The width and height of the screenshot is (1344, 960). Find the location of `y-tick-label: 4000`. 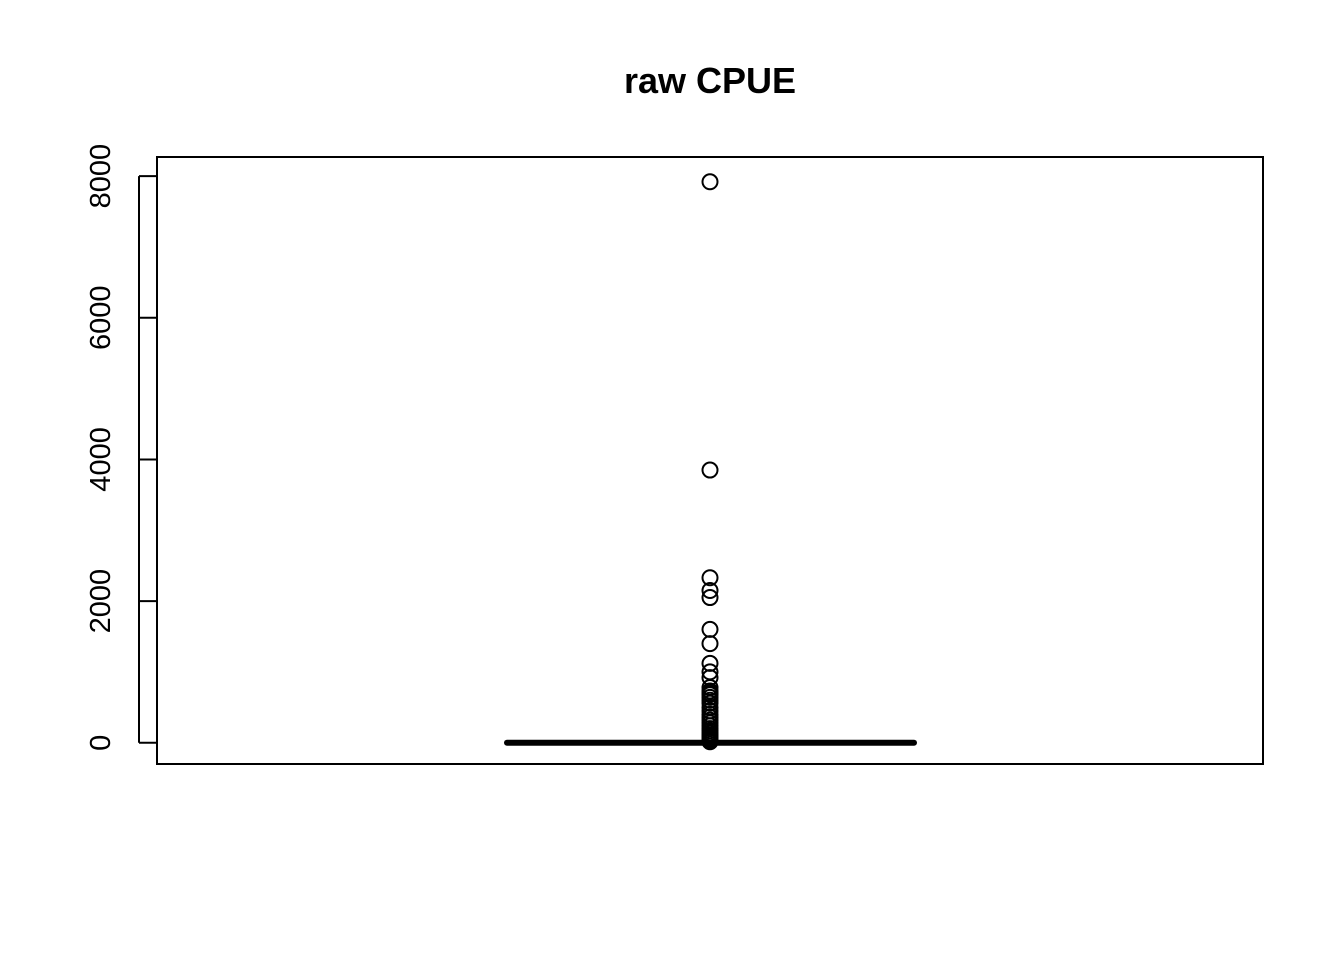

y-tick-label: 4000 is located at coordinates (101, 459).